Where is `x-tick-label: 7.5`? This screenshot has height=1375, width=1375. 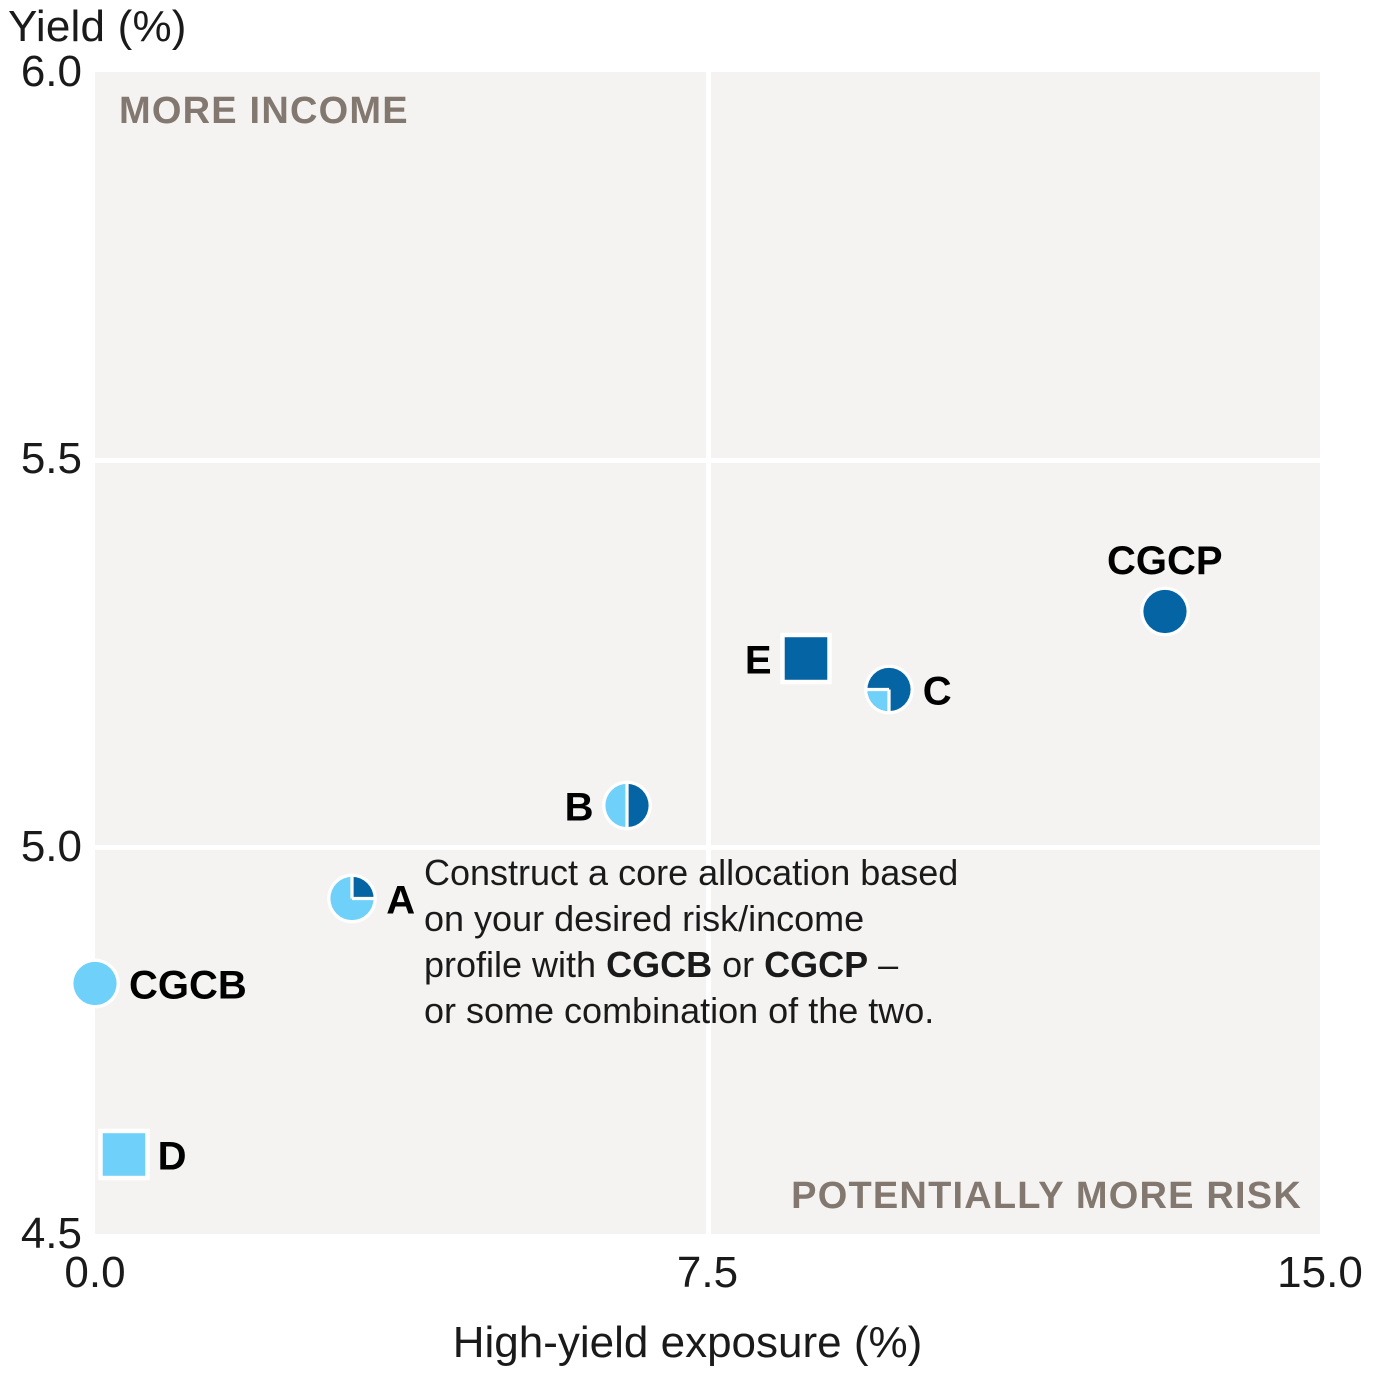
x-tick-label: 7.5 is located at coordinates (707, 1272).